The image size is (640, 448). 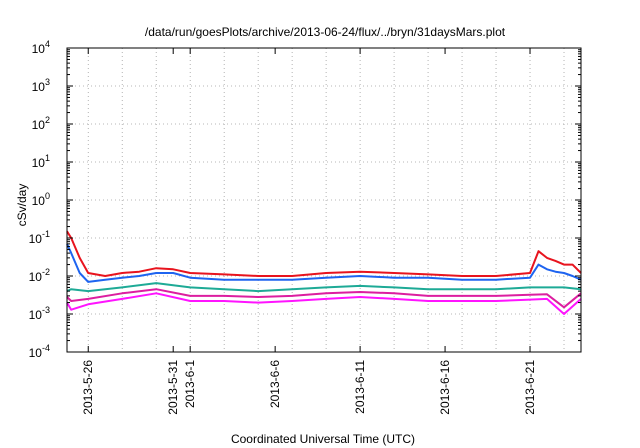 What do you see at coordinates (41, 47) in the screenshot?
I see `y-tick-label: 10⁴` at bounding box center [41, 47].